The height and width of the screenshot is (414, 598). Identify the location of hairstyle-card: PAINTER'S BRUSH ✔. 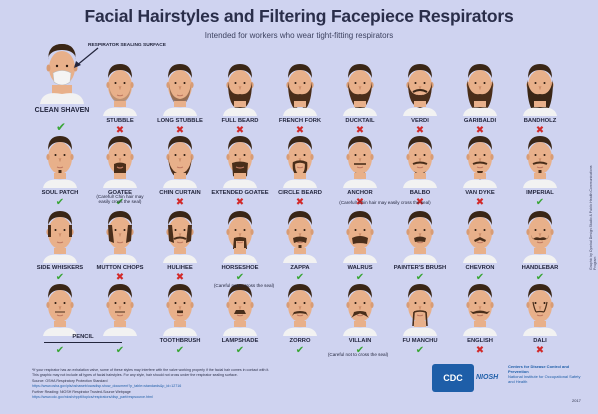
(420, 251).